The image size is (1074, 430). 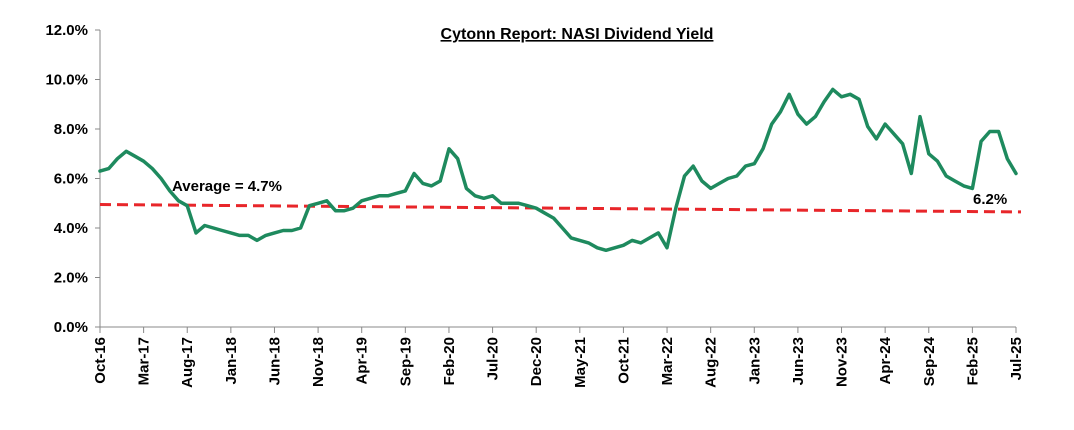 What do you see at coordinates (187, 362) in the screenshot?
I see `x-tick-label: Aug-17` at bounding box center [187, 362].